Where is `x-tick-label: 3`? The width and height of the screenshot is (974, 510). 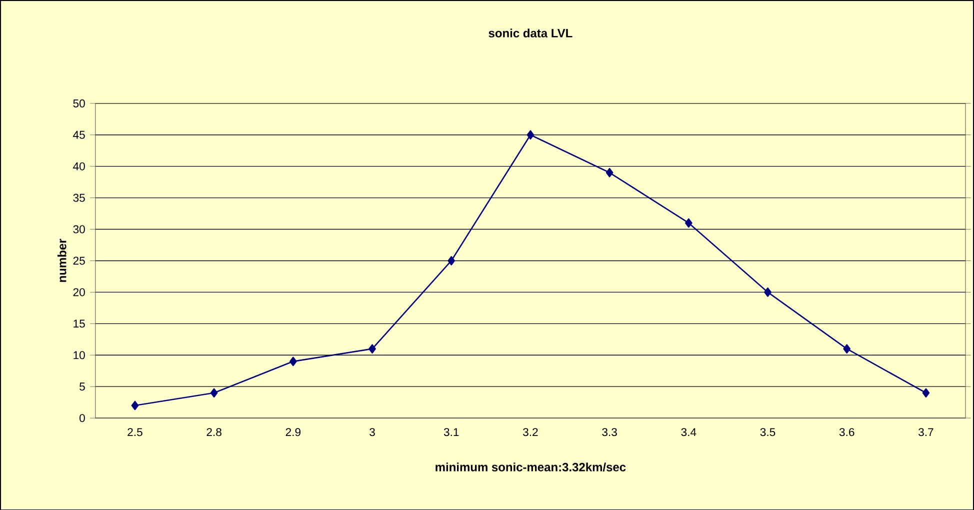 x-tick-label: 3 is located at coordinates (372, 432).